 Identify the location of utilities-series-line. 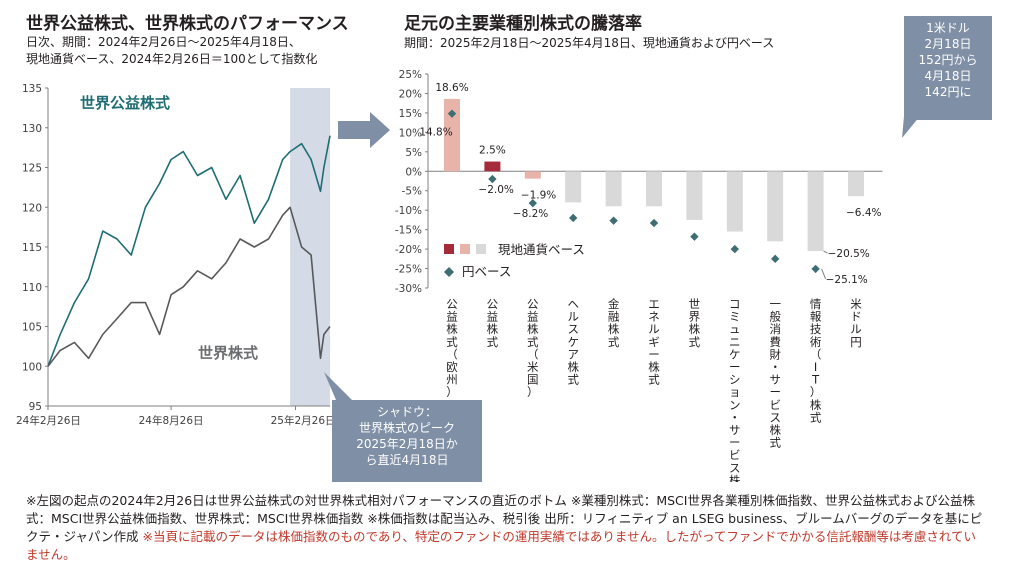
(189, 251).